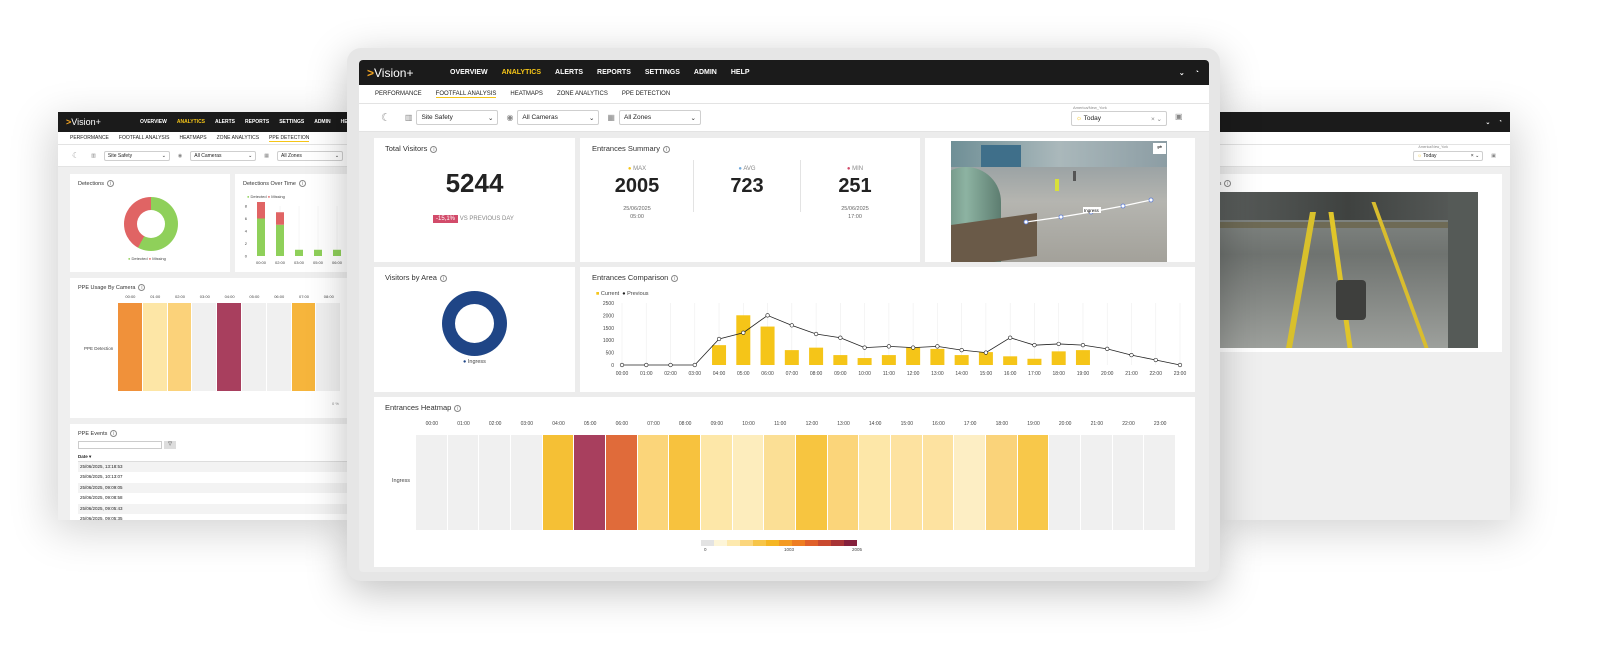 The height and width of the screenshot is (645, 1600). I want to click on expand-icon: ⇌, so click(1159, 148).